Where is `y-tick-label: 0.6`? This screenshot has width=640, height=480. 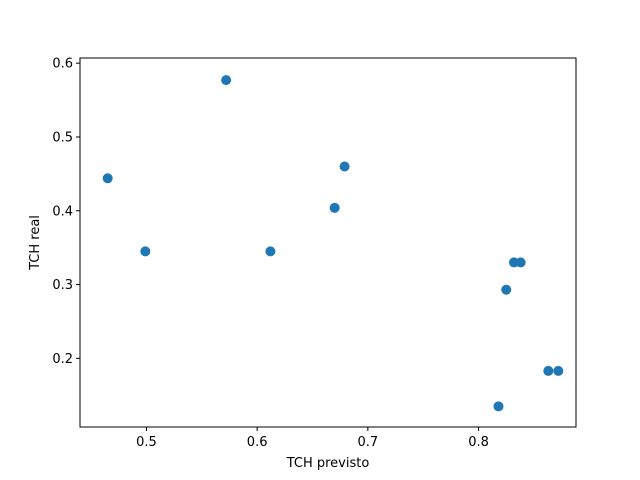 y-tick-label: 0.6 is located at coordinates (62, 64).